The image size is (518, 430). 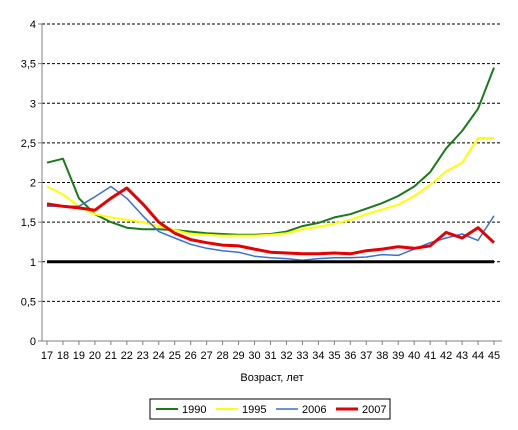 I want to click on x-axis-label: Возраст, лет, so click(x=271, y=378).